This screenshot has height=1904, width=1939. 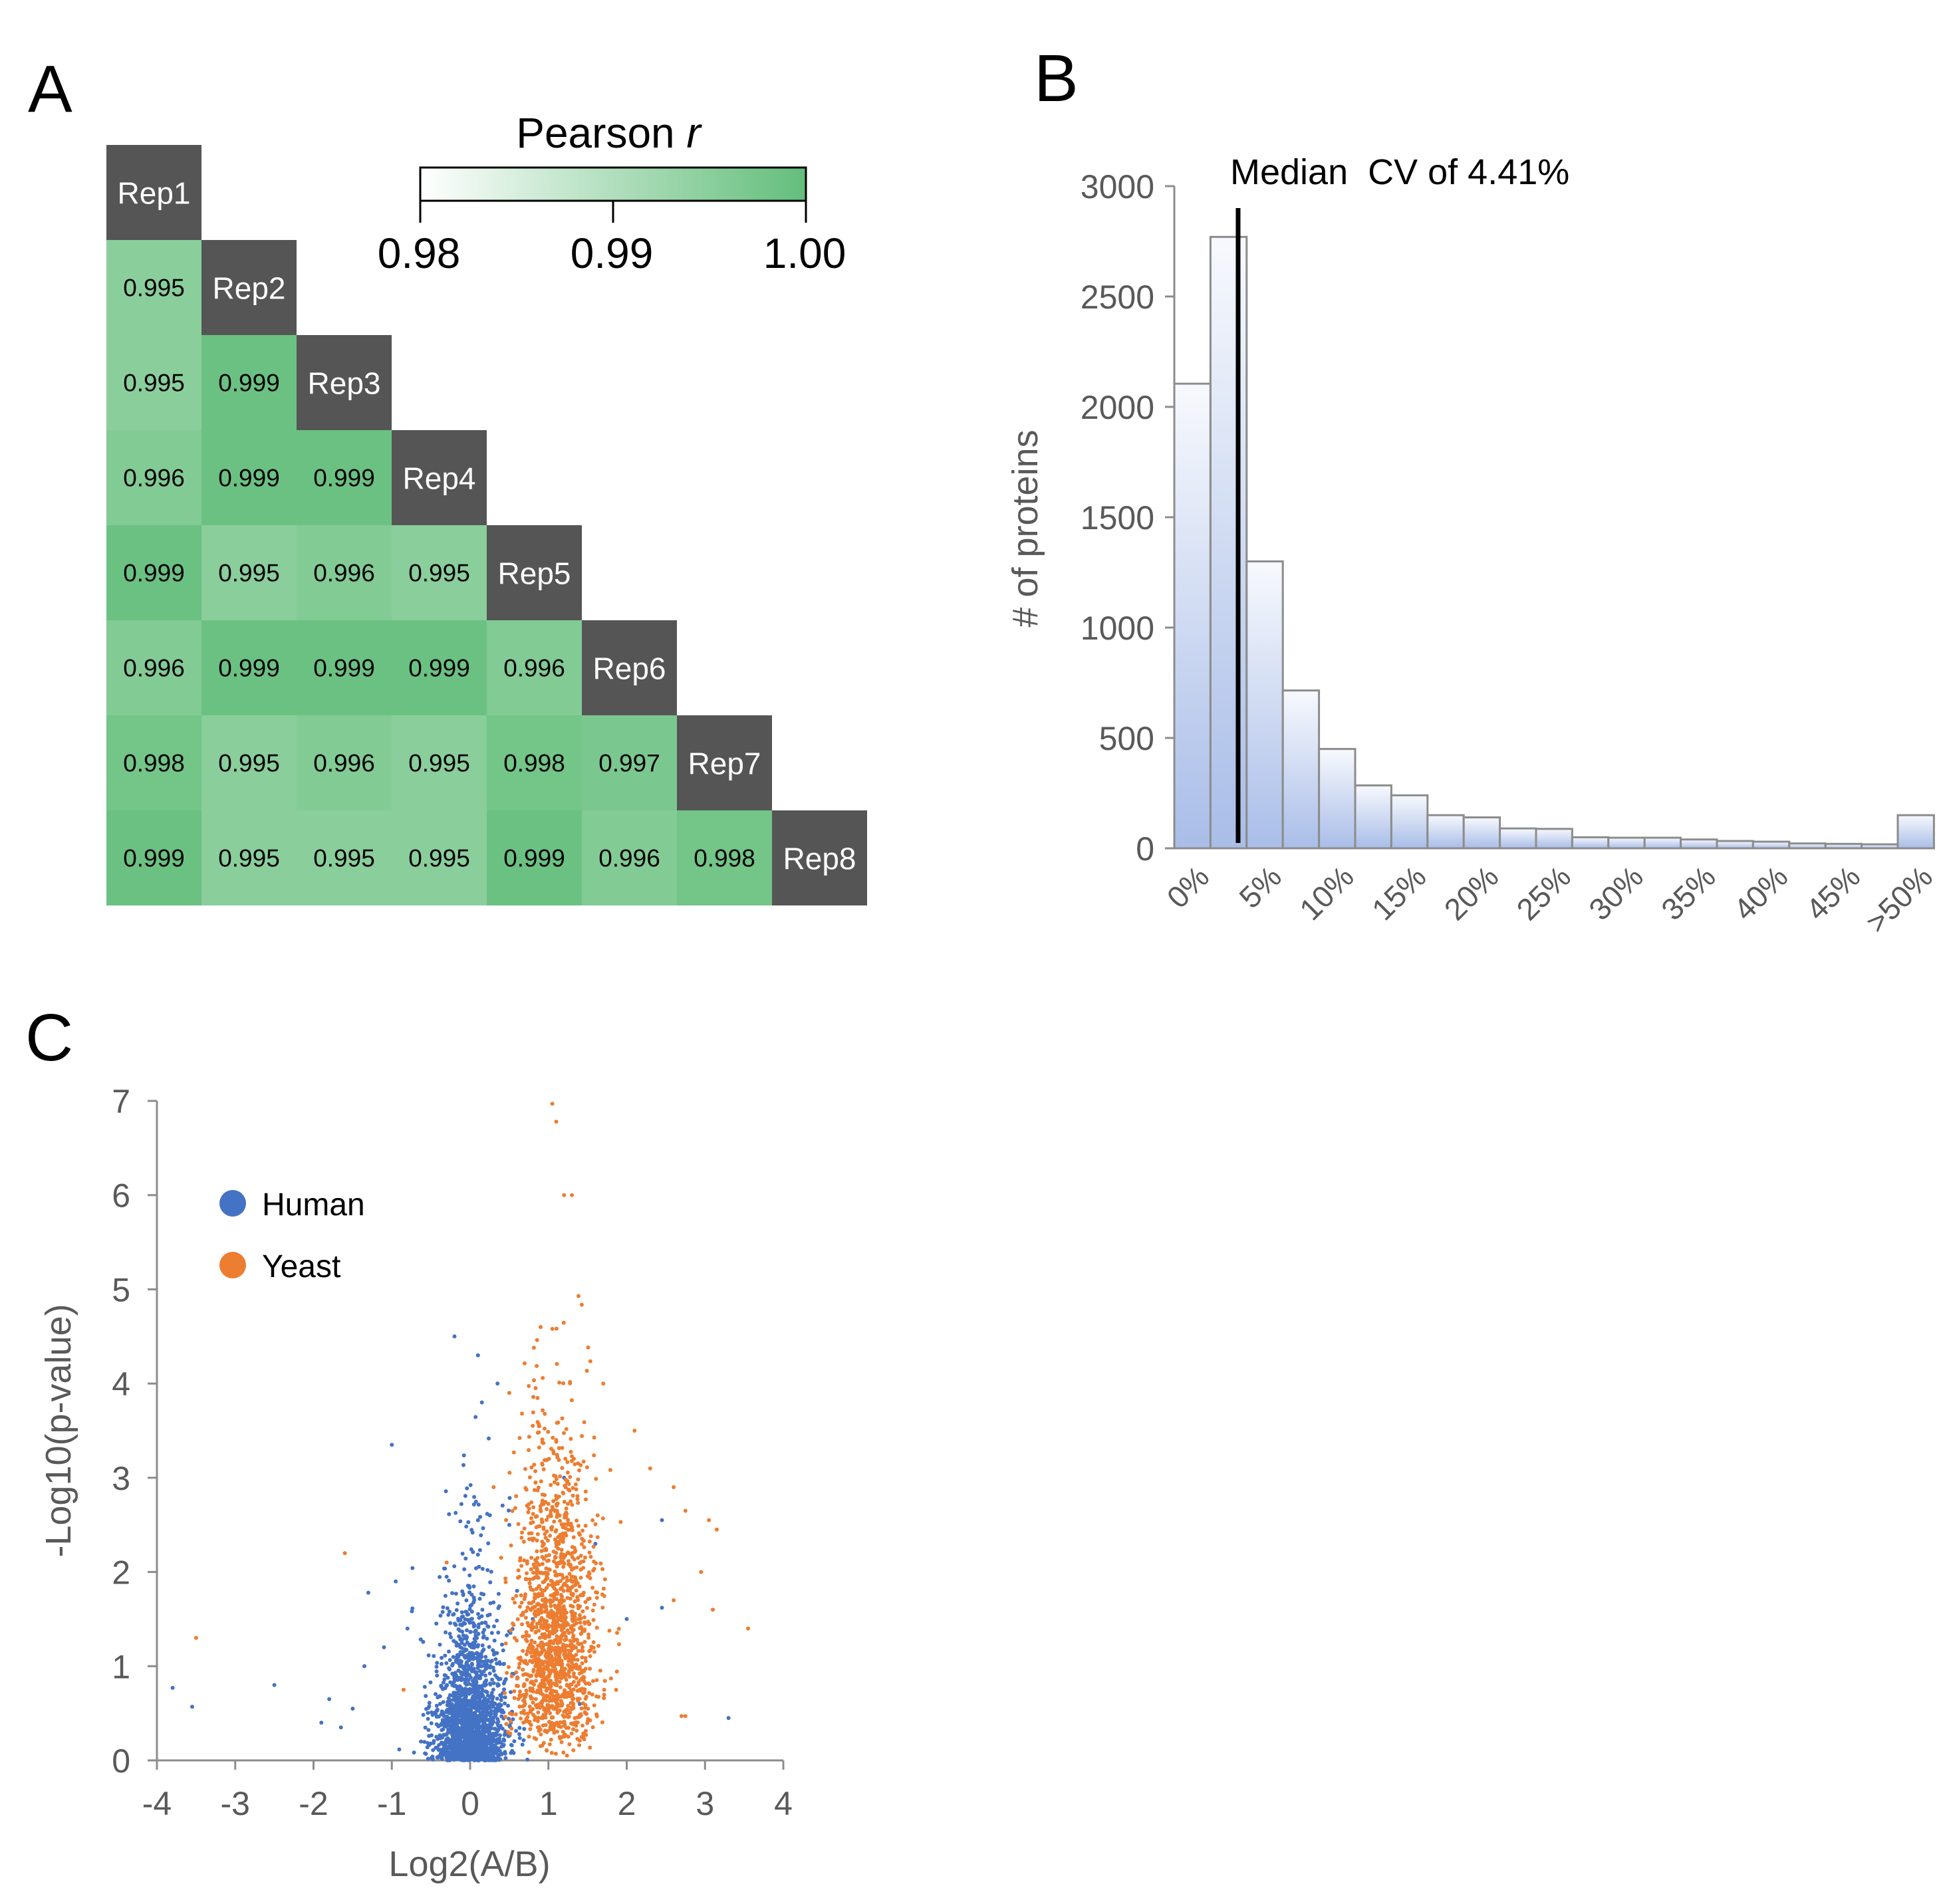 I want to click on correlation-value: 0.999, so click(x=249, y=384).